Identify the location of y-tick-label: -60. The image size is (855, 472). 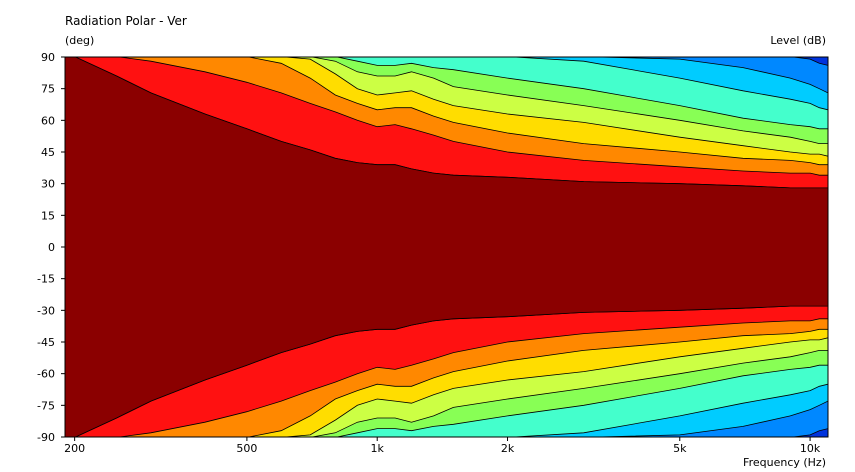
(46, 374).